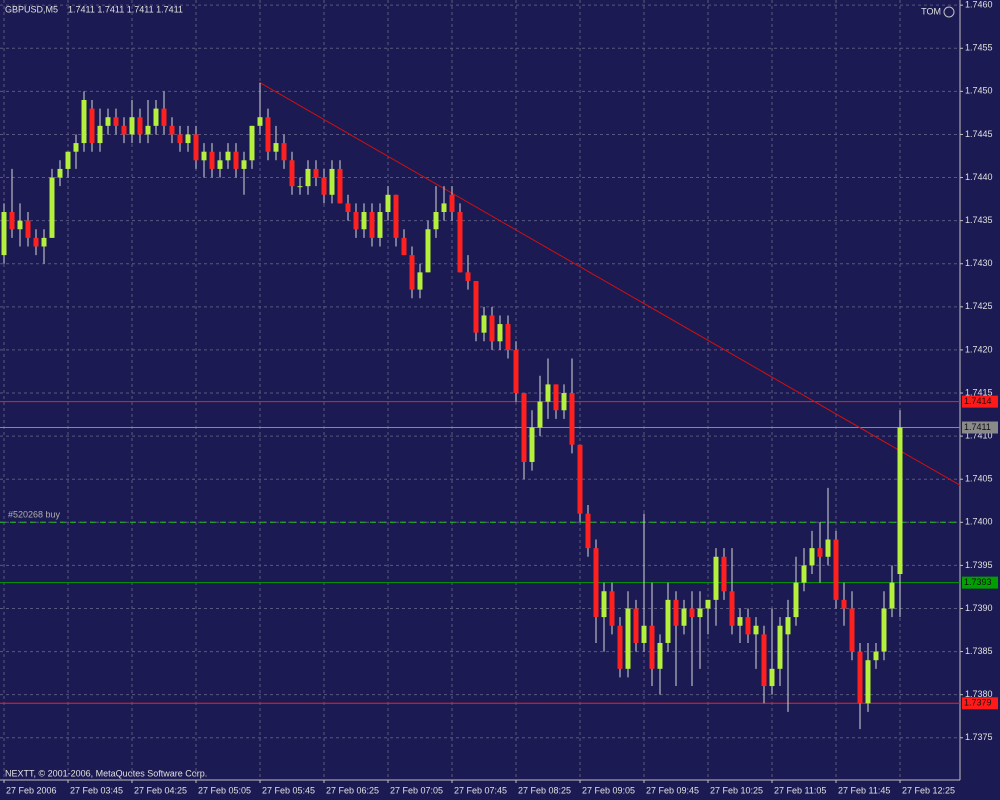 This screenshot has height=800, width=1000. Describe the element at coordinates (931, 11) in the screenshot. I see `account: TOM` at that location.